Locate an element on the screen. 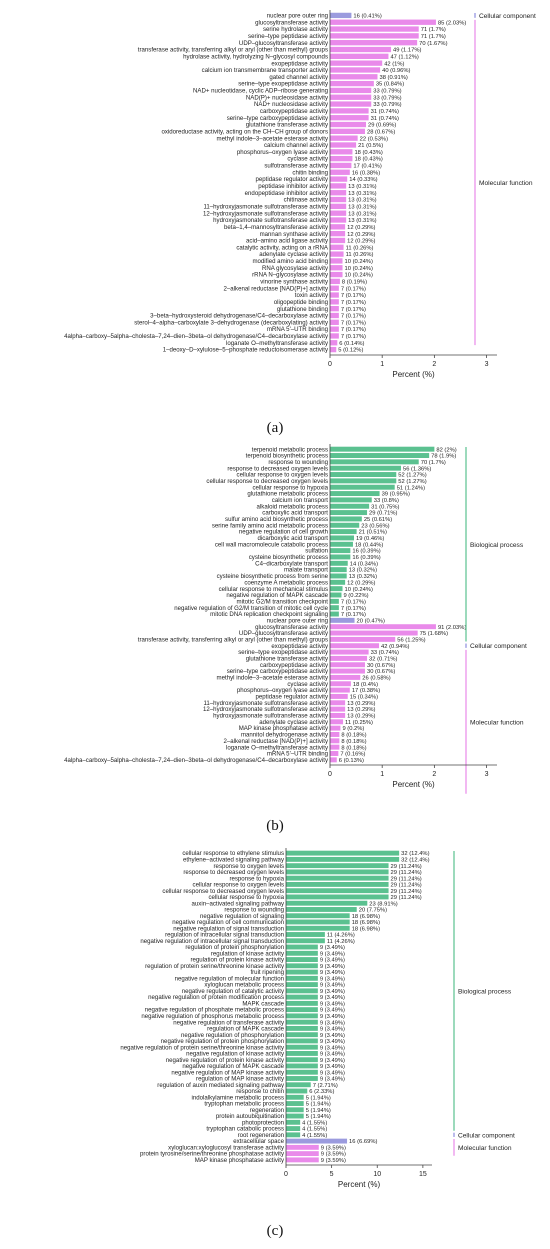 The height and width of the screenshot is (1249, 550). data-label: 8 (0.19%) is located at coordinates (354, 282).